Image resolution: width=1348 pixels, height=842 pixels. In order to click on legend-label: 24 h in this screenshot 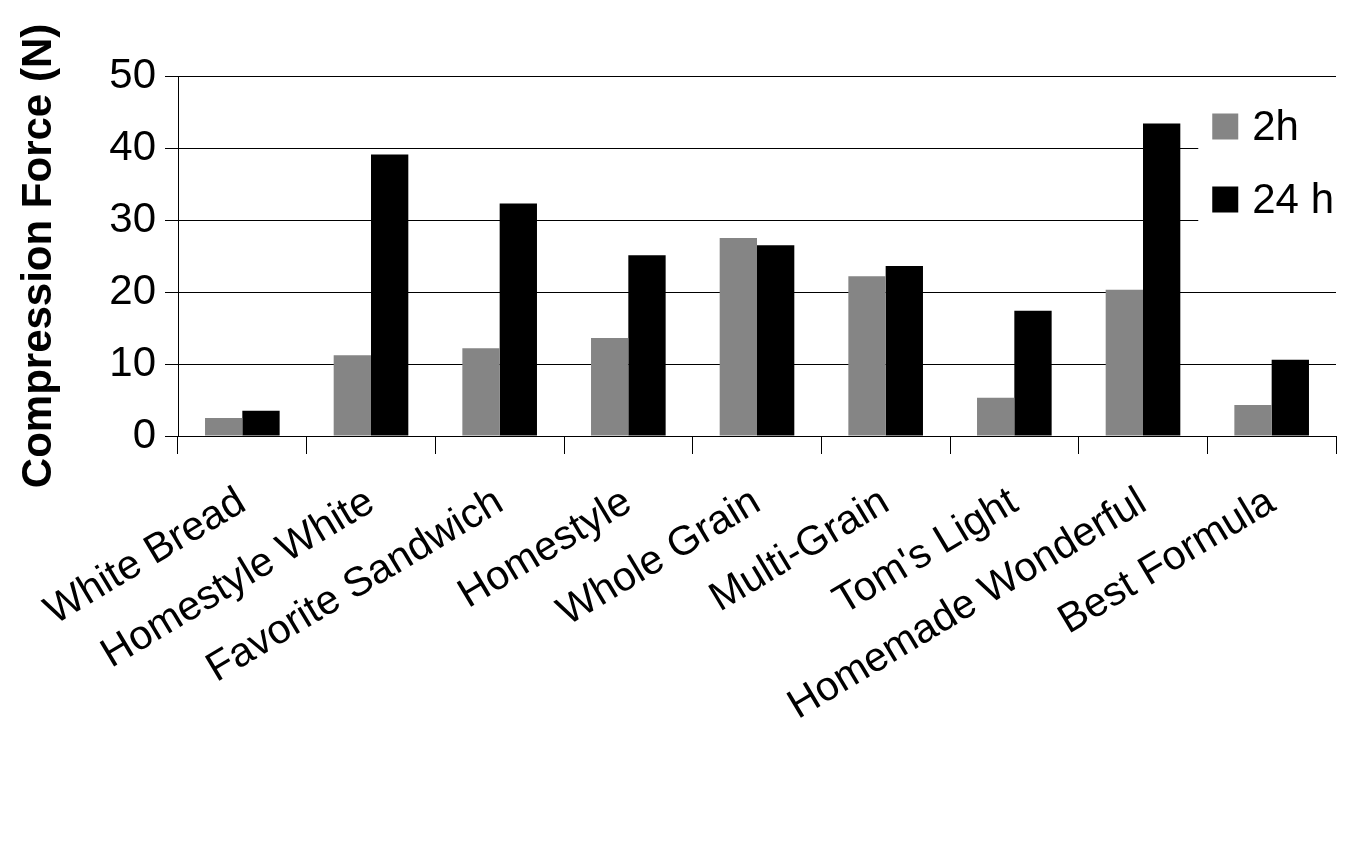, I will do `click(1293, 199)`.